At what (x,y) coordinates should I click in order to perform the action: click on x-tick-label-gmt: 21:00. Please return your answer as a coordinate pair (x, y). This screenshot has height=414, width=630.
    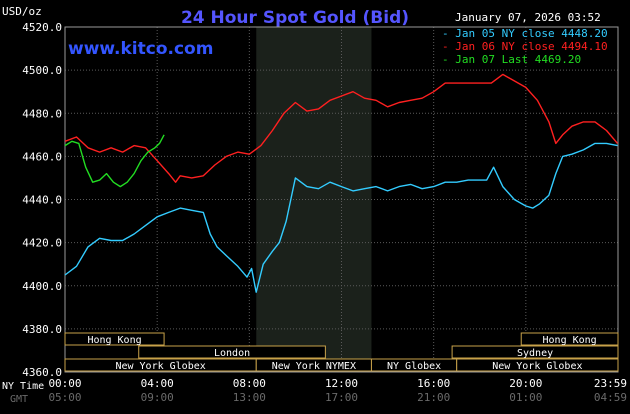
    Looking at the image, I should click on (433, 397).